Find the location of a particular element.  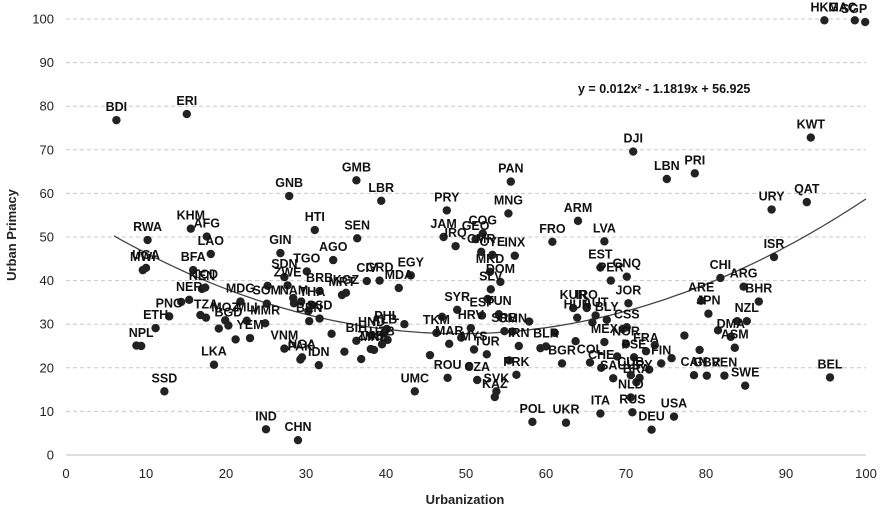

data-point-bra is located at coordinates (636, 382).